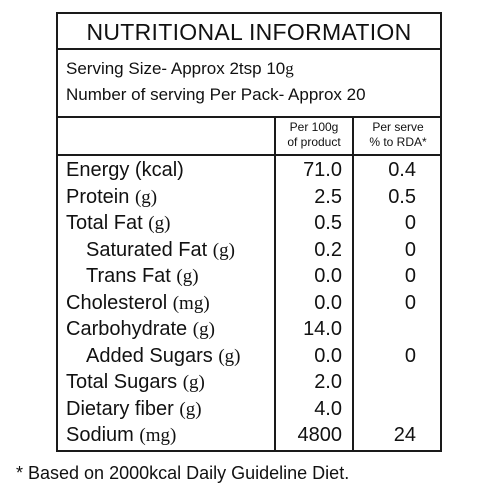  I want to click on nutrient-name: Total Sugars (g), so click(135, 382).